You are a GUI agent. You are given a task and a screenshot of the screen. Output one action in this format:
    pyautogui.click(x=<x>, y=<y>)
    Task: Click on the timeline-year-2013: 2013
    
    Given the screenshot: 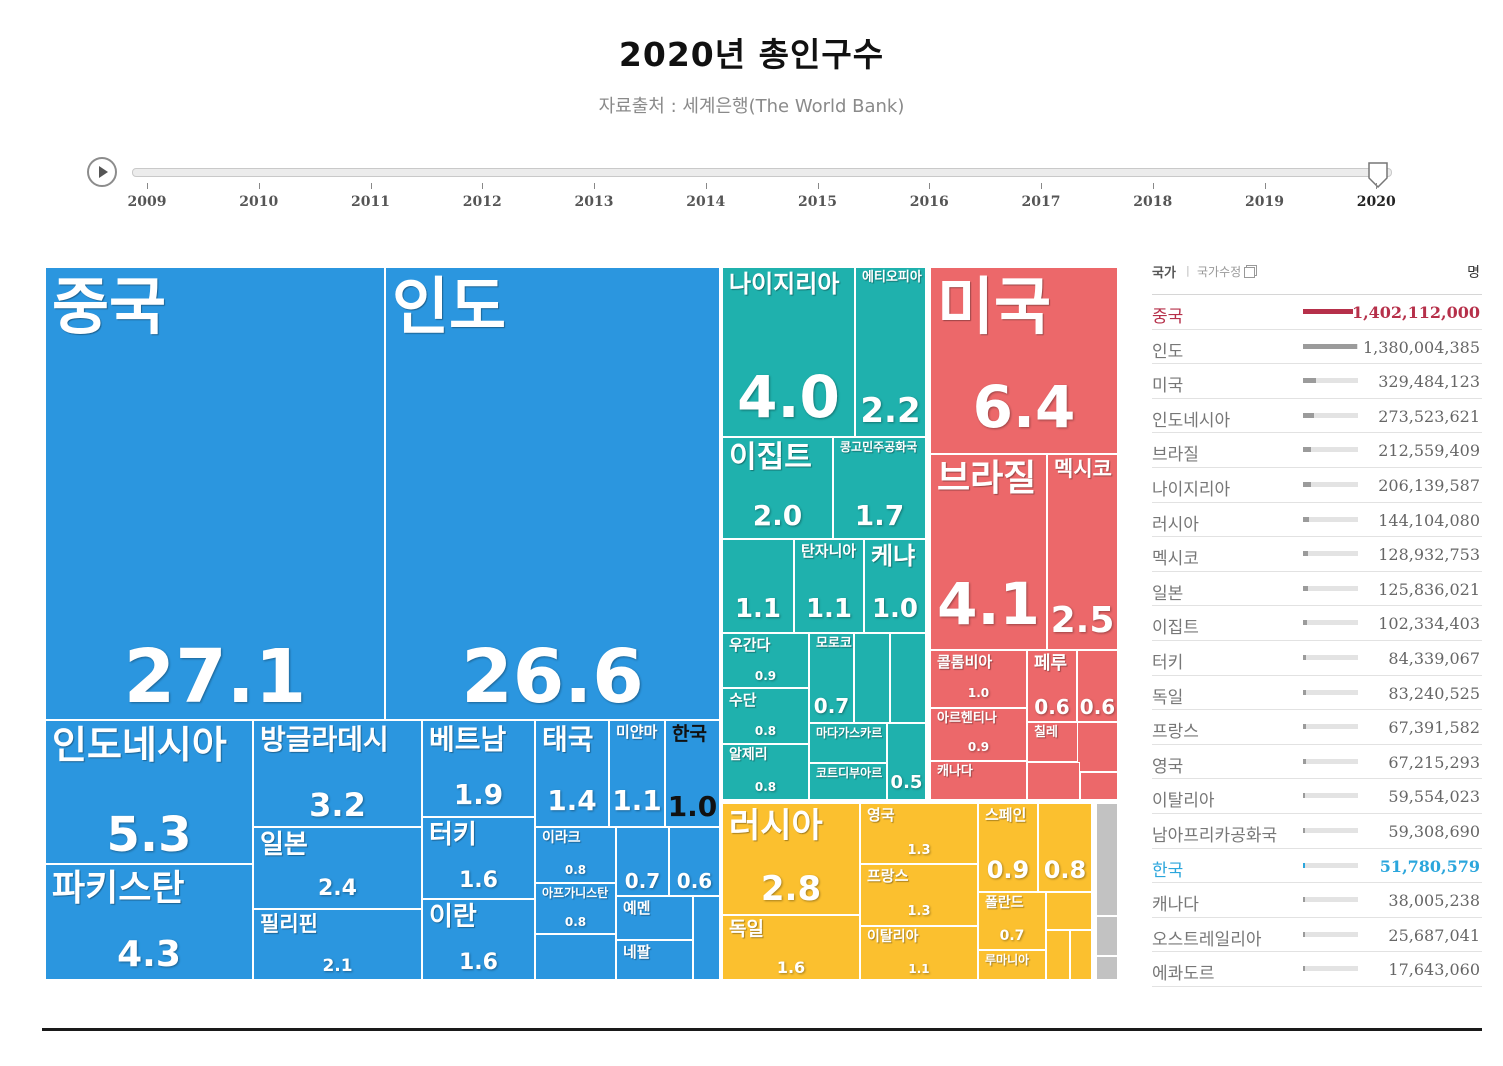 What is the action you would take?
    pyautogui.click(x=594, y=202)
    